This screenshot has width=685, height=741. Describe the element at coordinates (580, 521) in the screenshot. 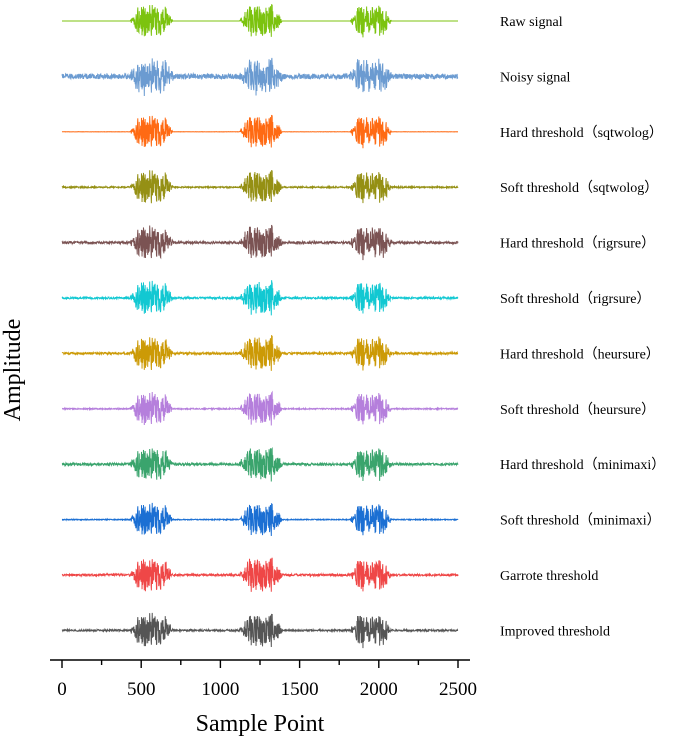

I see `series-label-10: Soft threshold（minimaxi）` at that location.